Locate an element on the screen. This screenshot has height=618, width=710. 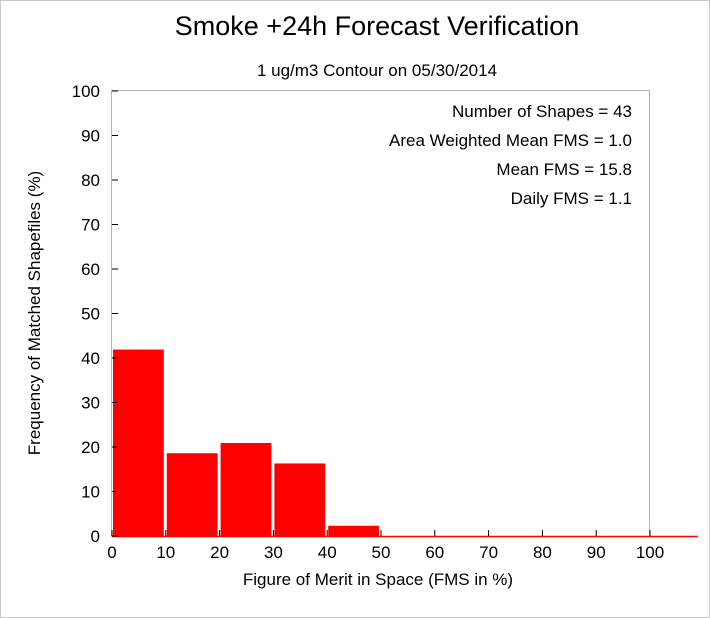
x-axis-label: Figure of Merit in Space (FMS in %) is located at coordinates (378, 579).